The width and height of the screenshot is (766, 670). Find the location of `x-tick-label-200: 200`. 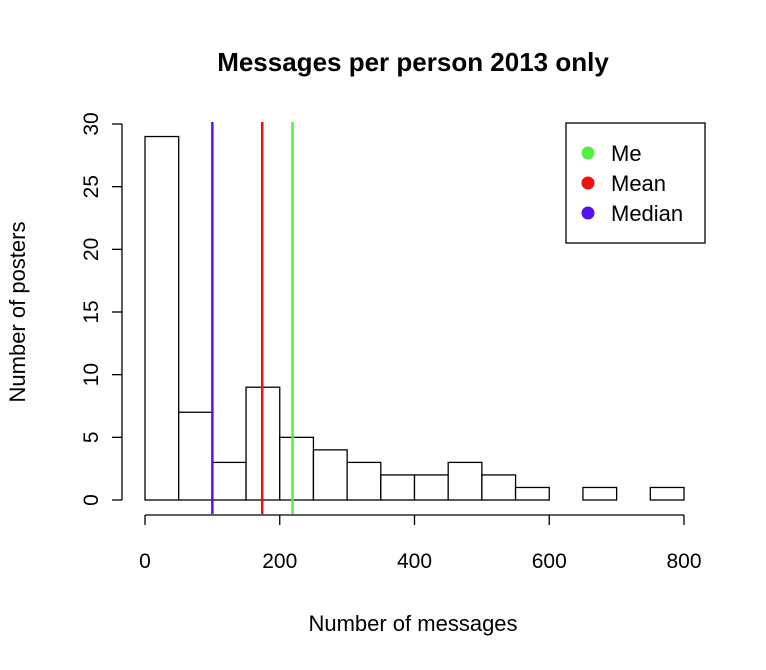

x-tick-label-200: 200 is located at coordinates (279, 561).